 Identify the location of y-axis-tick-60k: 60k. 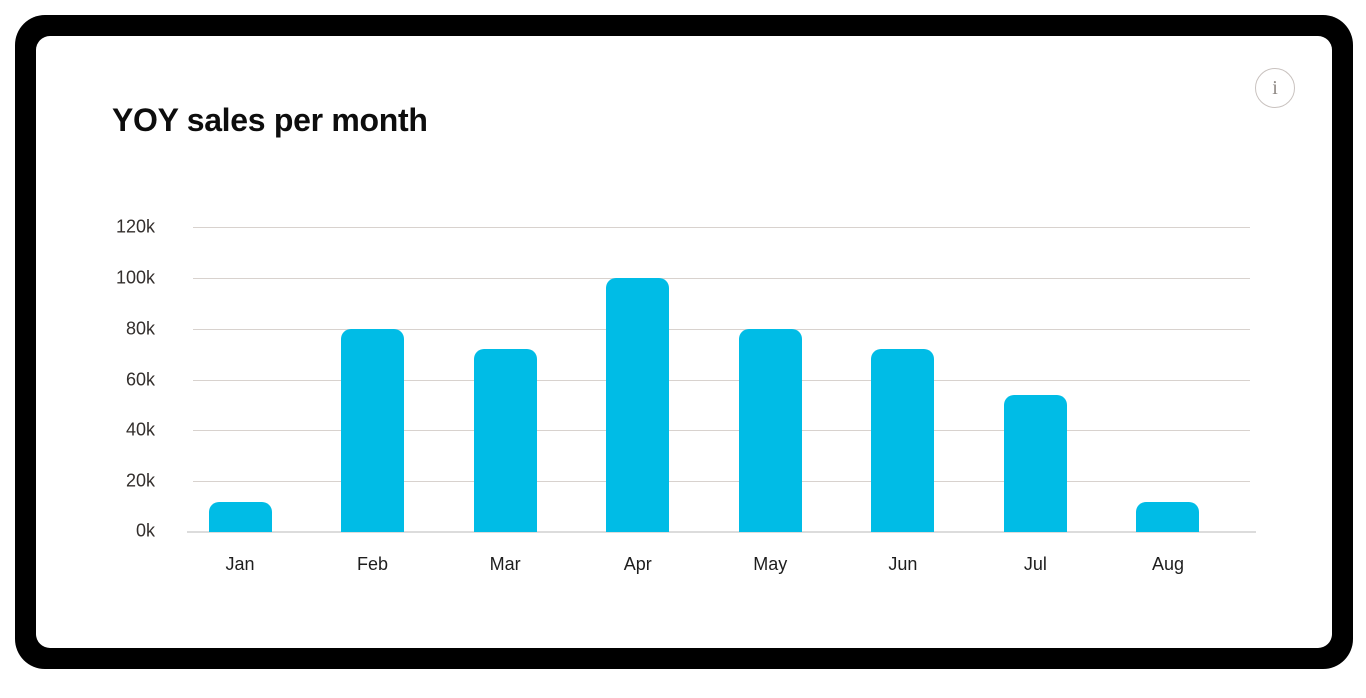
(140, 379).